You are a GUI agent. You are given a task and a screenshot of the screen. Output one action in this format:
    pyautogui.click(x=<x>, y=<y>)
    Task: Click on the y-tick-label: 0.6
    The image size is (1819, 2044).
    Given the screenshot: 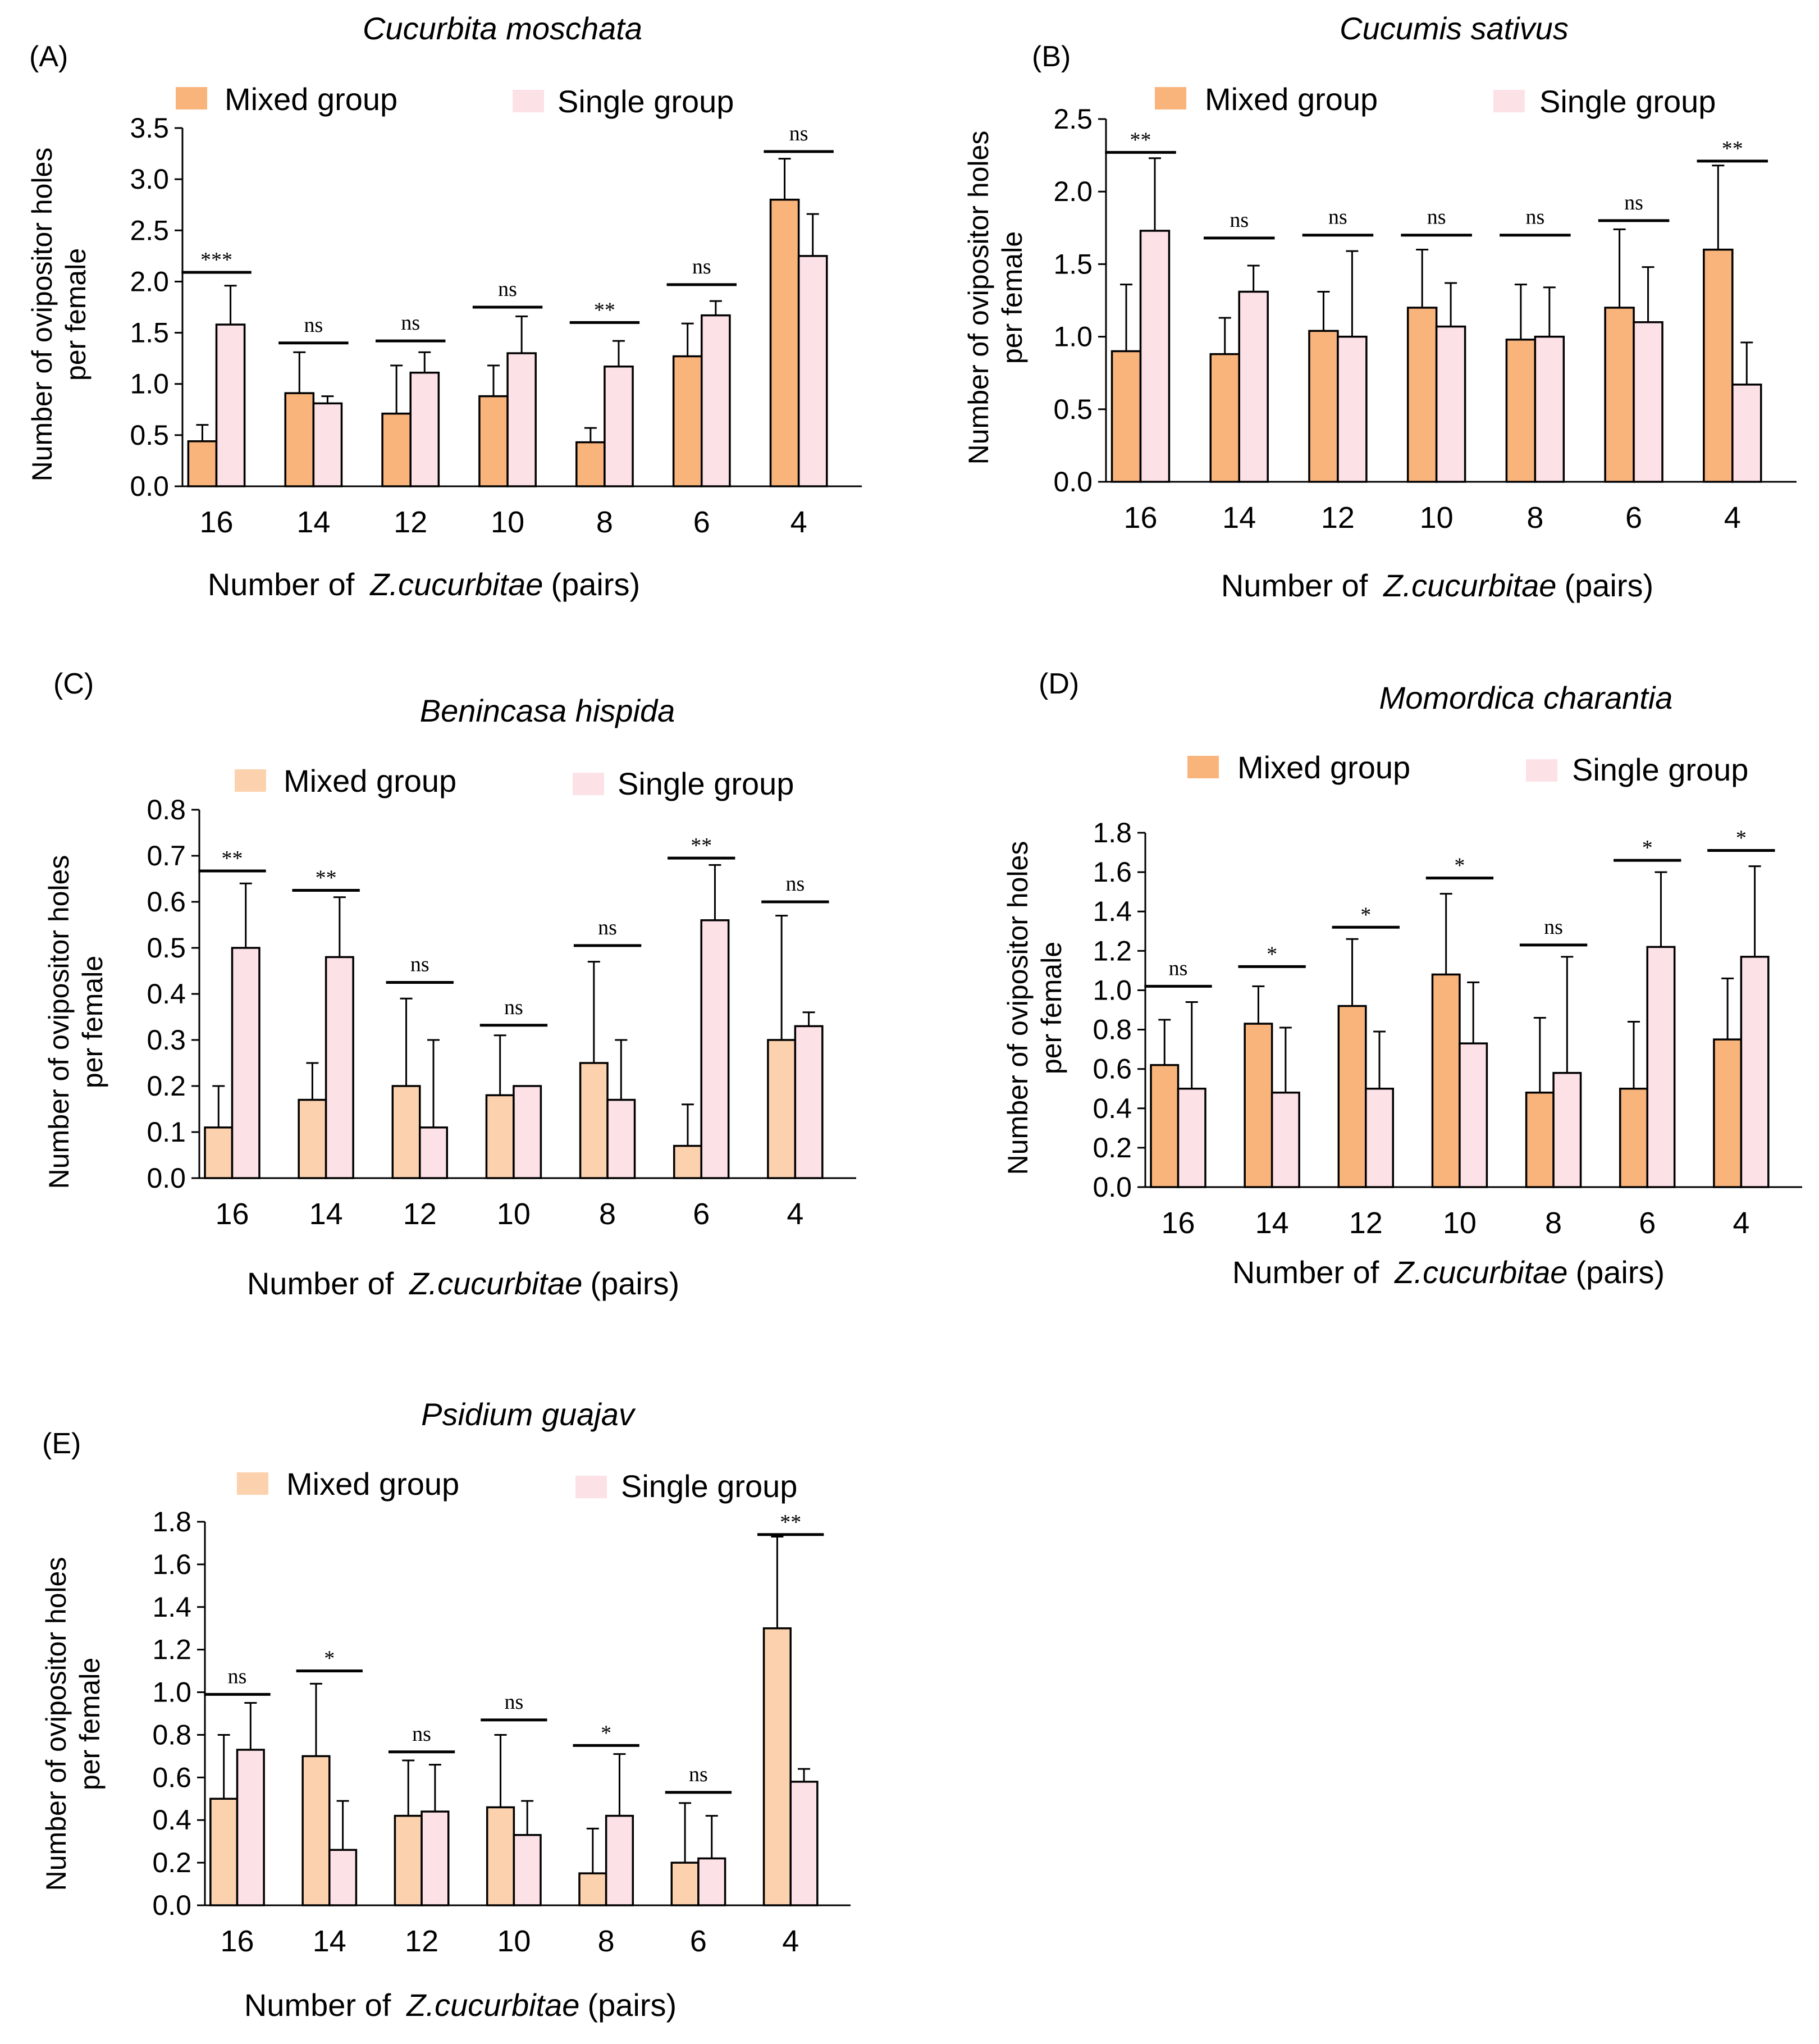 What is the action you would take?
    pyautogui.click(x=166, y=902)
    